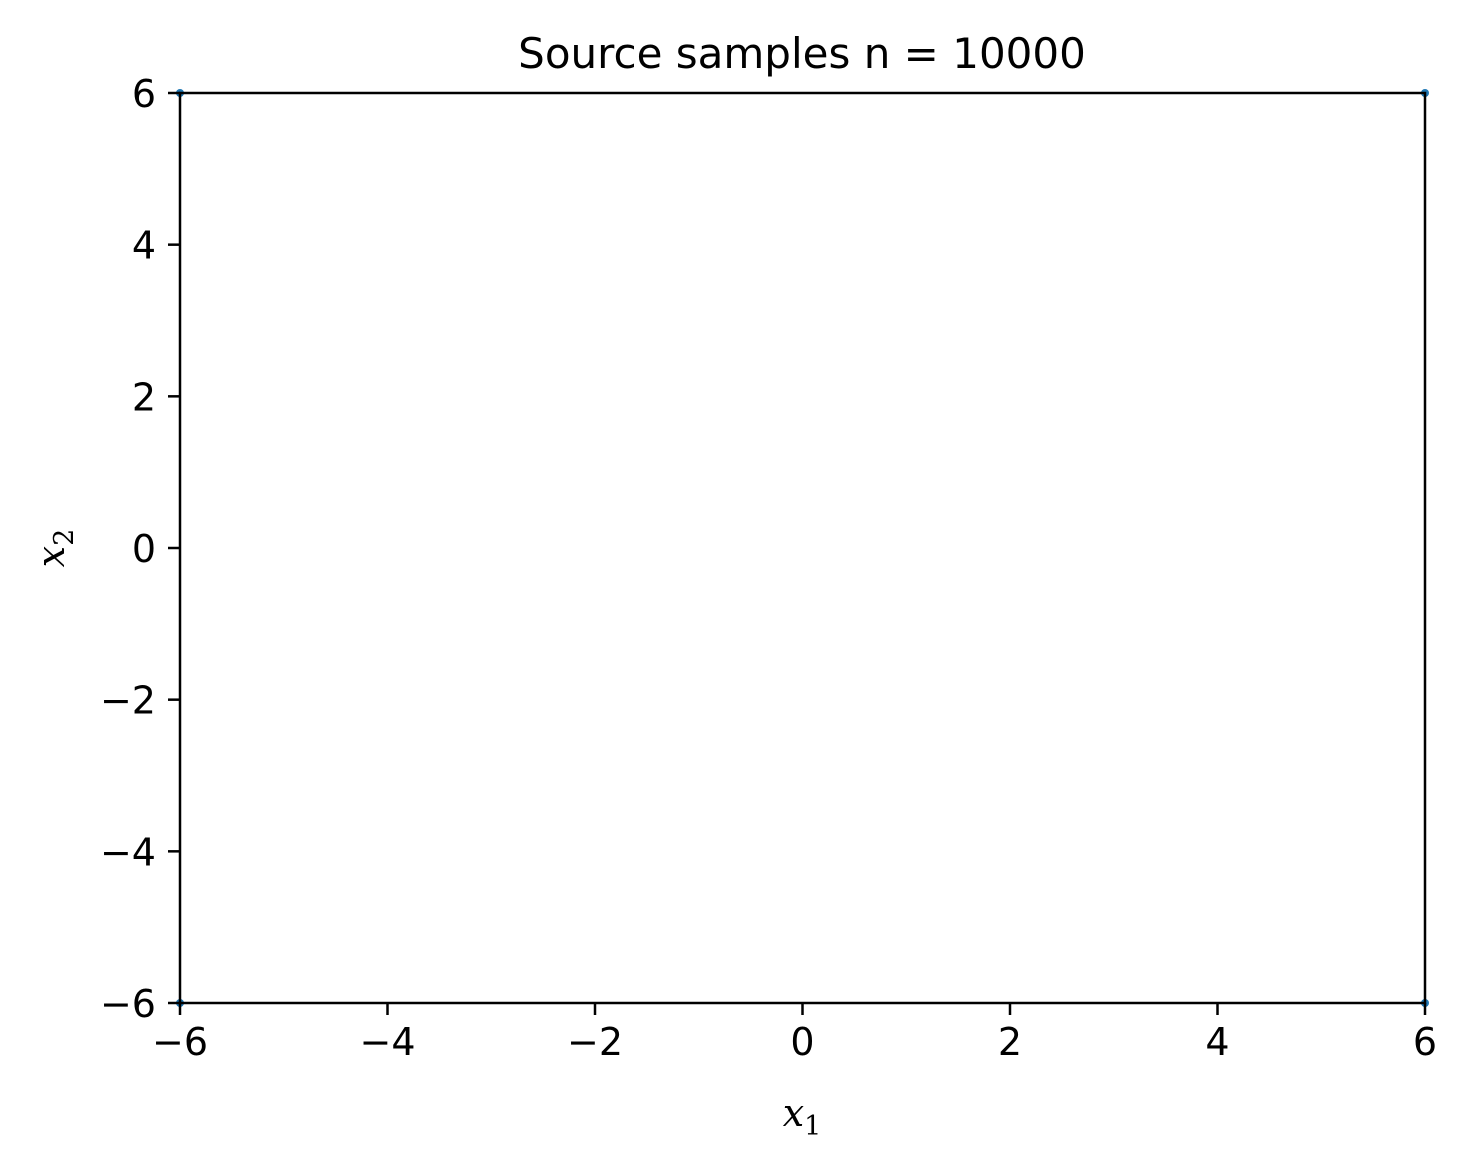 This screenshot has width=1468, height=1164. Describe the element at coordinates (793, 1113) in the screenshot. I see `x-axis-label-base: x` at that location.